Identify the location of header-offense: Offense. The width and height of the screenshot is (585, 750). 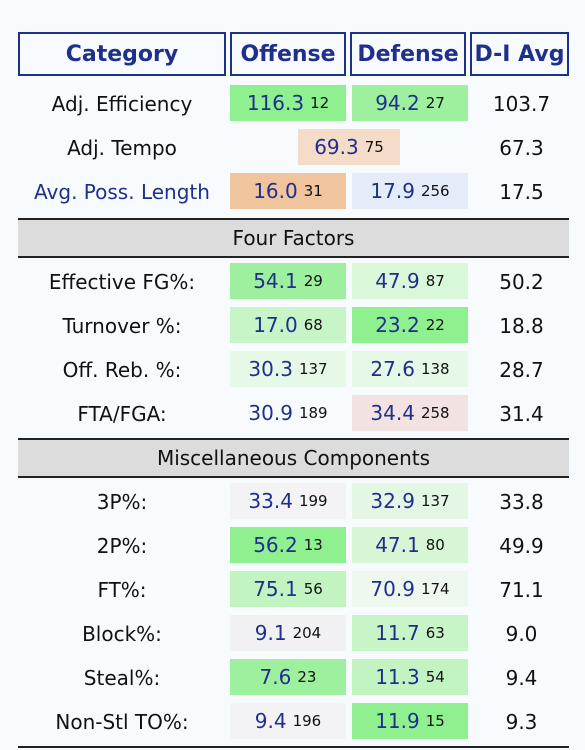
(288, 54).